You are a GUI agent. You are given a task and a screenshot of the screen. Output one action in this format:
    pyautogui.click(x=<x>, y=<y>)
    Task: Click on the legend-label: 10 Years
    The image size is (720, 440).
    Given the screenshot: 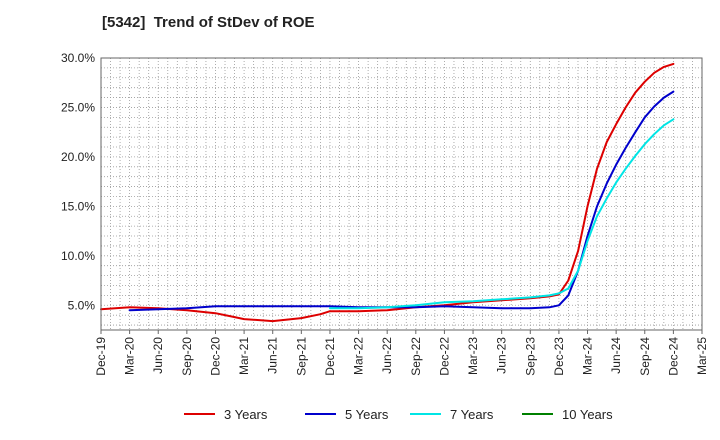 What is the action you would take?
    pyautogui.click(x=587, y=414)
    